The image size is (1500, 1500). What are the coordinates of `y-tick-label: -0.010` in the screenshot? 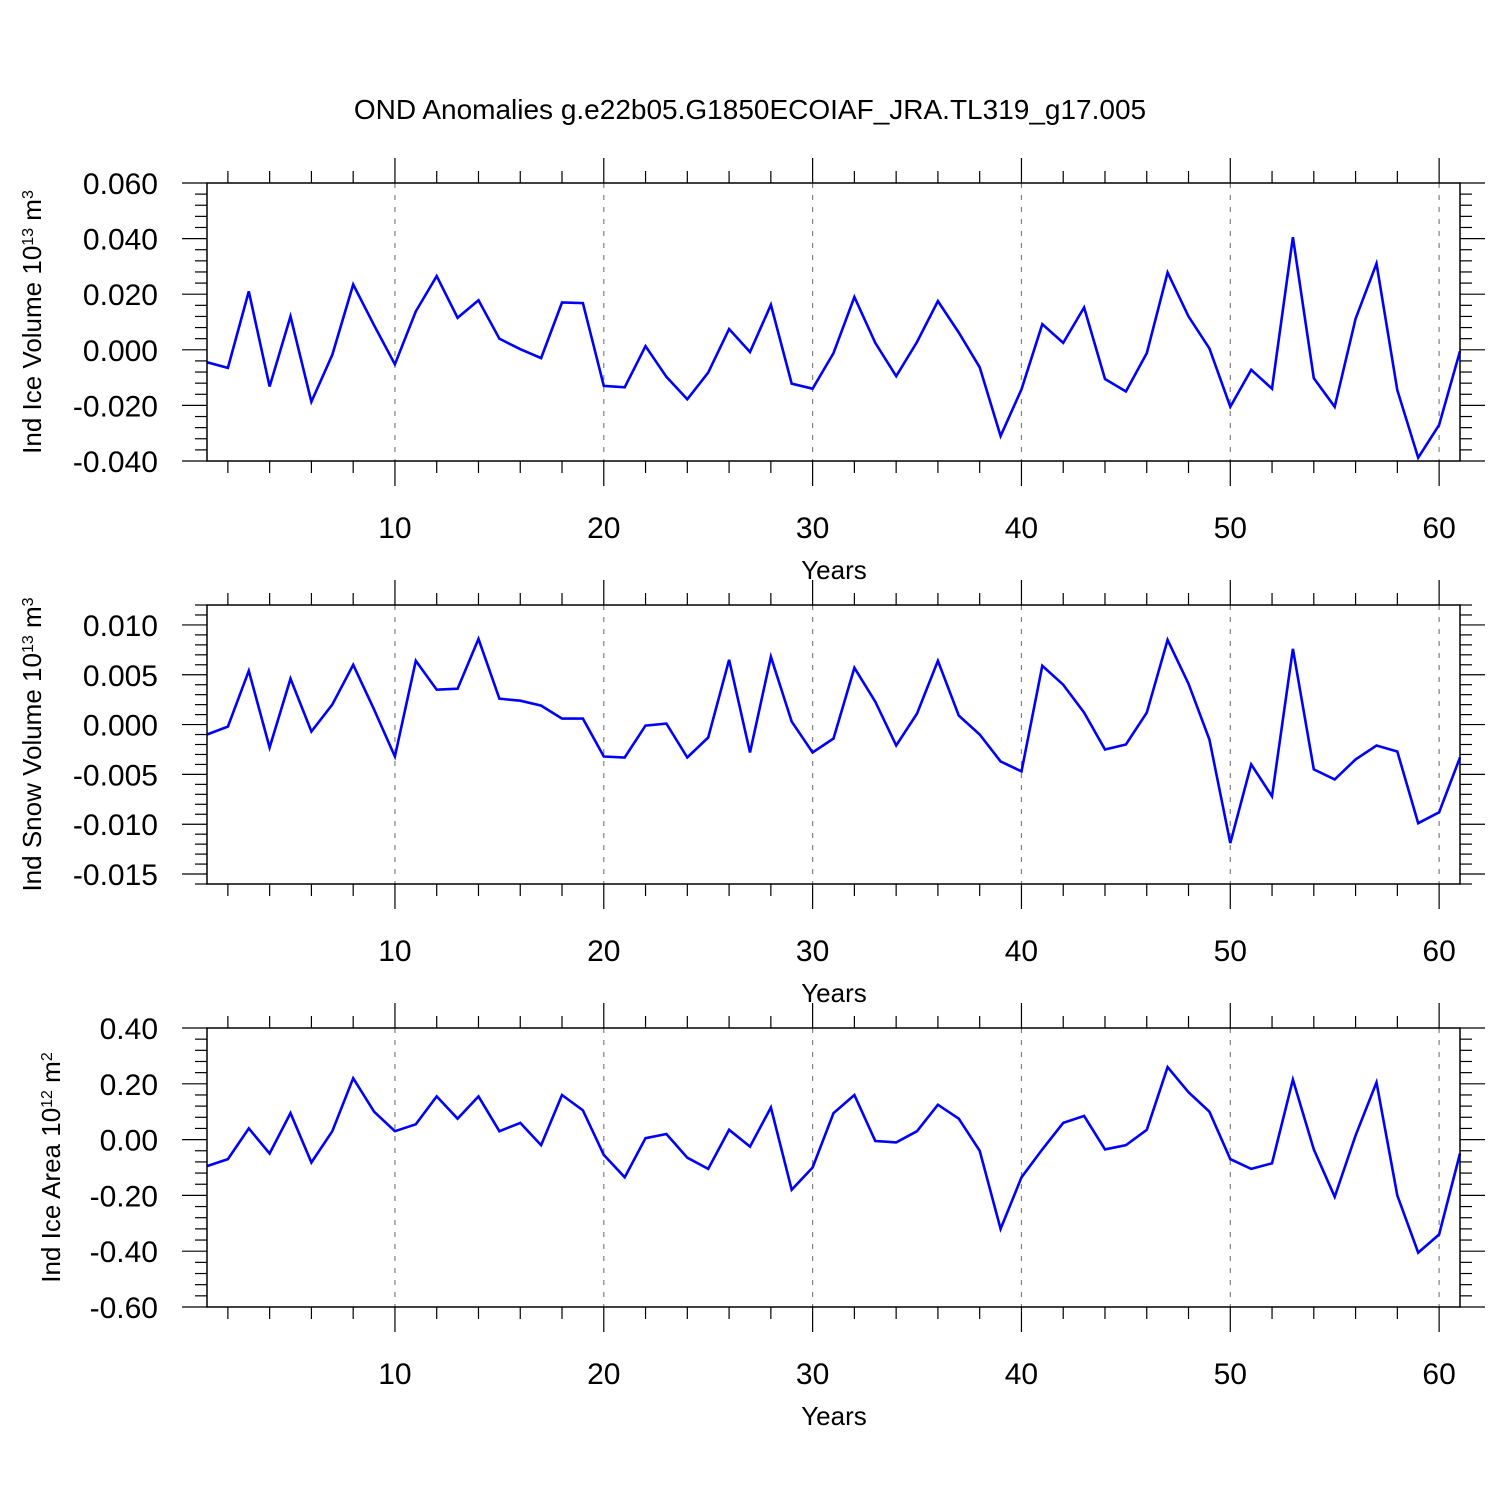 It's located at (115, 825).